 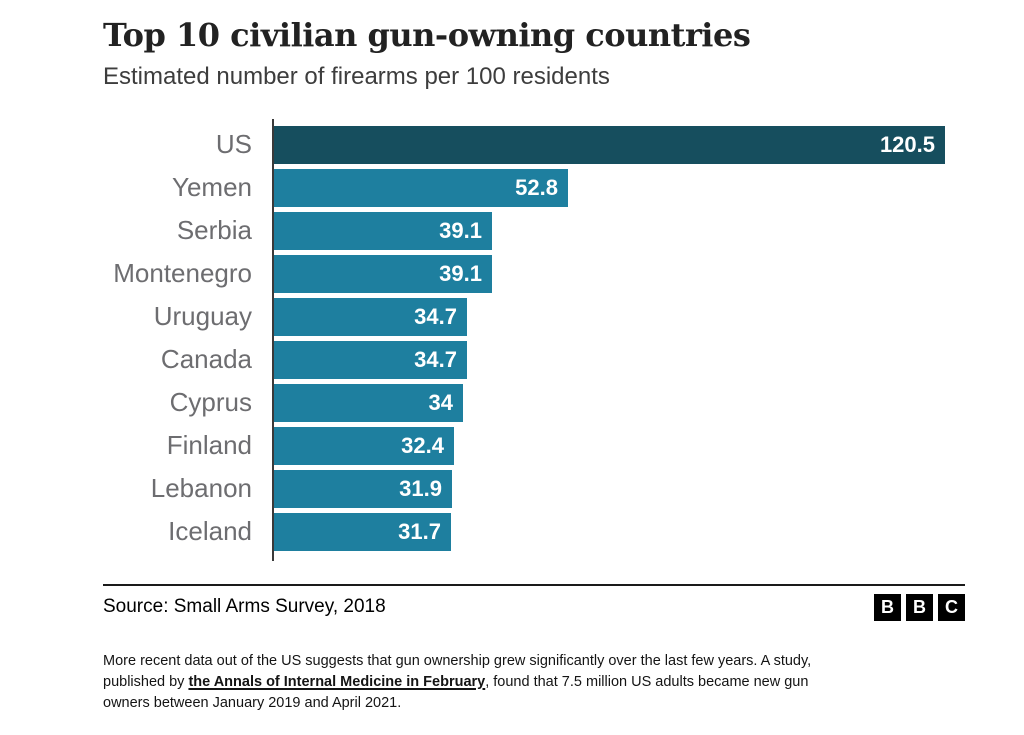 I want to click on bar-row: Yemen 52.8, so click(x=534, y=187).